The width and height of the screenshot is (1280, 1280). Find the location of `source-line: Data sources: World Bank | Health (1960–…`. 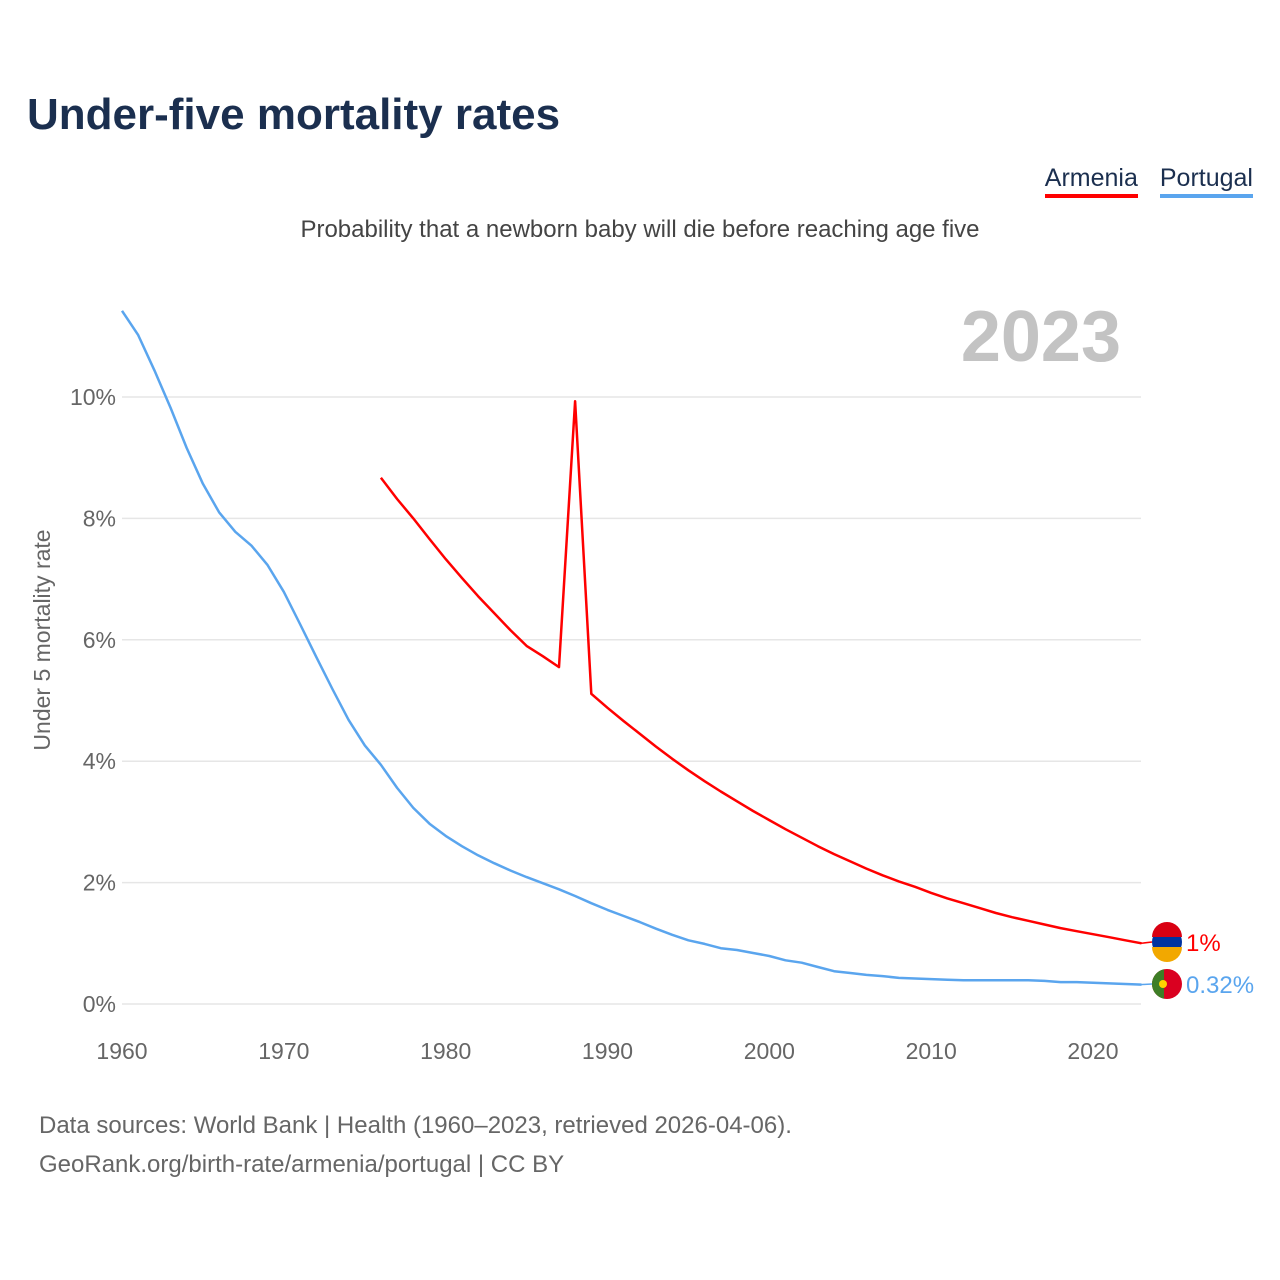

source-line: Data sources: World Bank | Health (1960–… is located at coordinates (415, 1125).